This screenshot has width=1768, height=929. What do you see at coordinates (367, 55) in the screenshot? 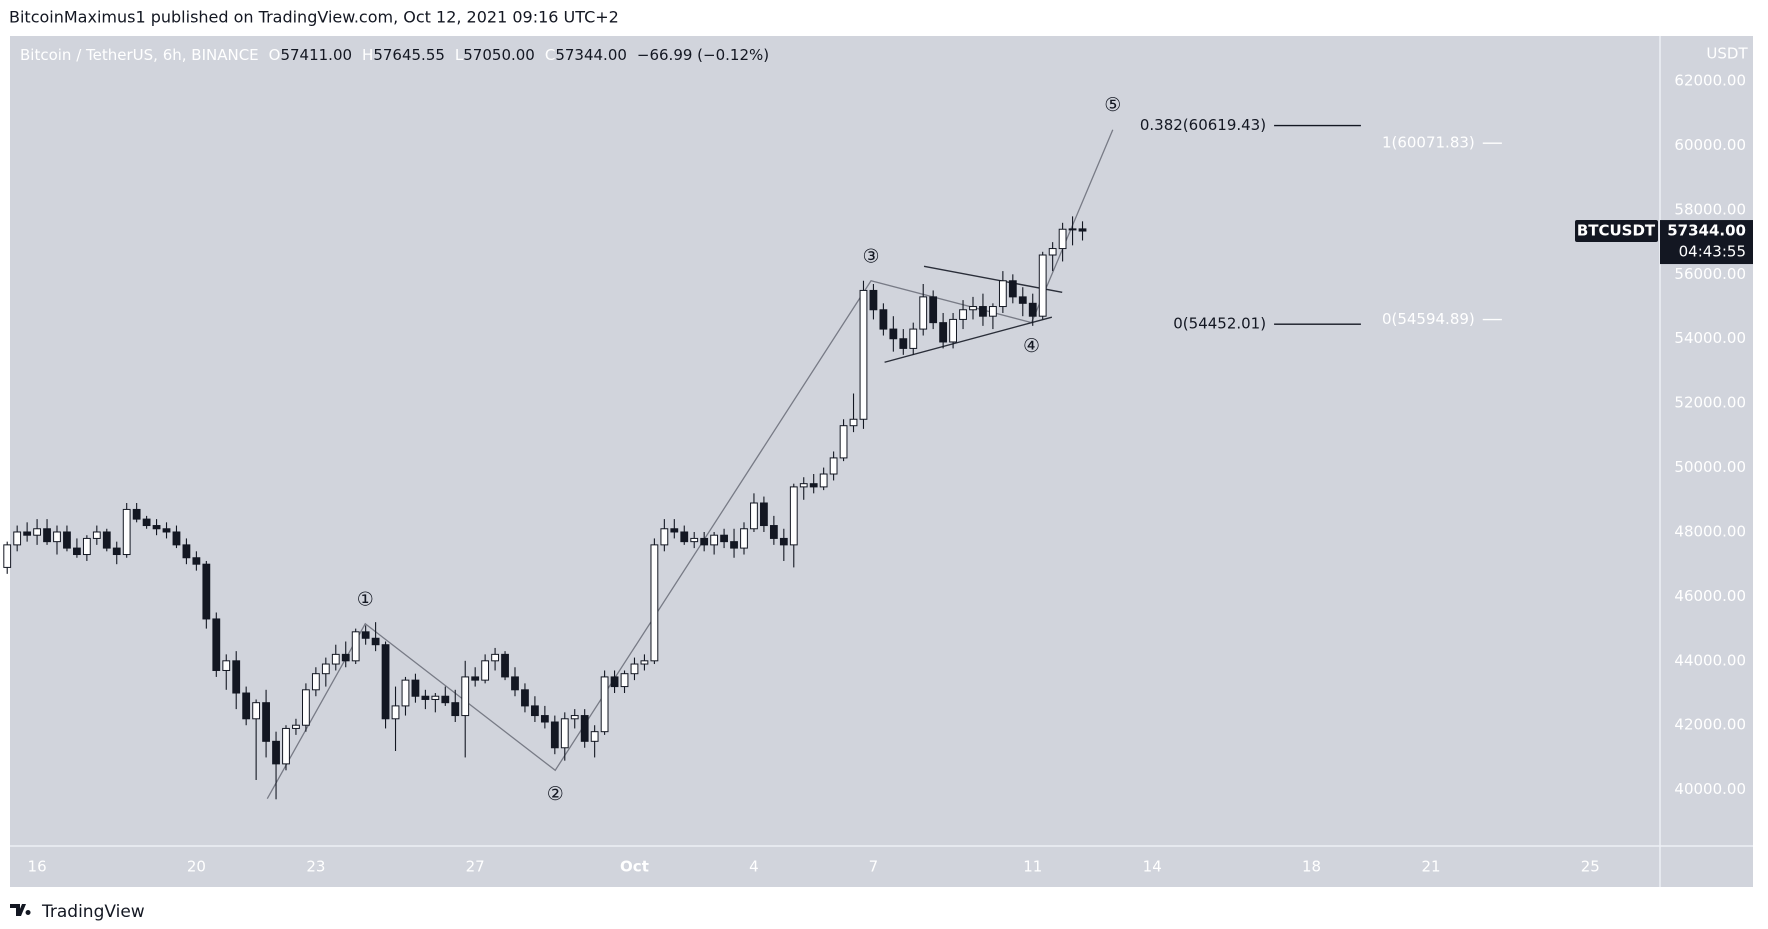
I see `legend-key: H` at bounding box center [367, 55].